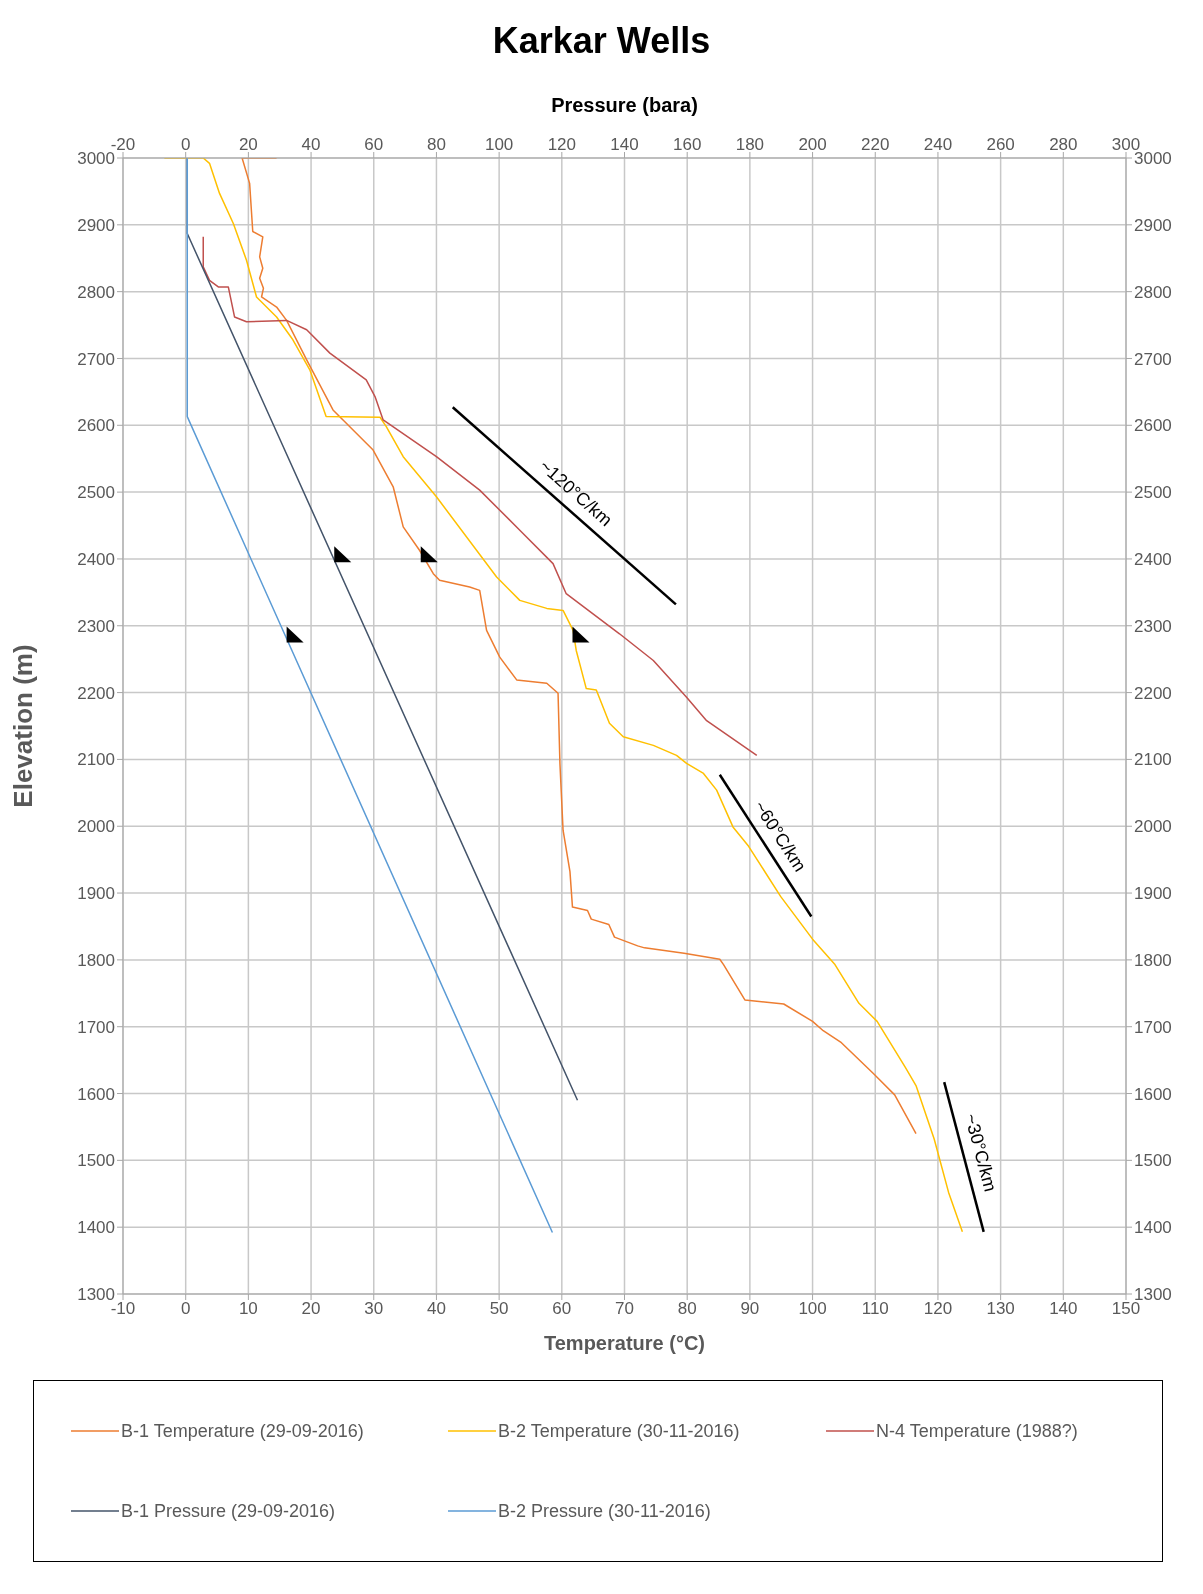 This screenshot has height=1594, width=1203. Describe the element at coordinates (96, 493) in the screenshot. I see `y-tick-label: 2500` at that location.